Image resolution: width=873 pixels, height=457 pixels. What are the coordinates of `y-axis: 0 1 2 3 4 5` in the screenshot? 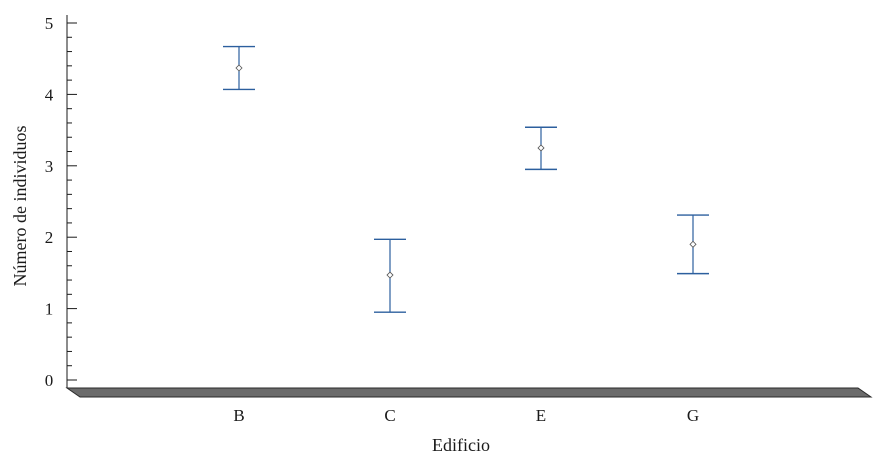 It's located at (61, 202).